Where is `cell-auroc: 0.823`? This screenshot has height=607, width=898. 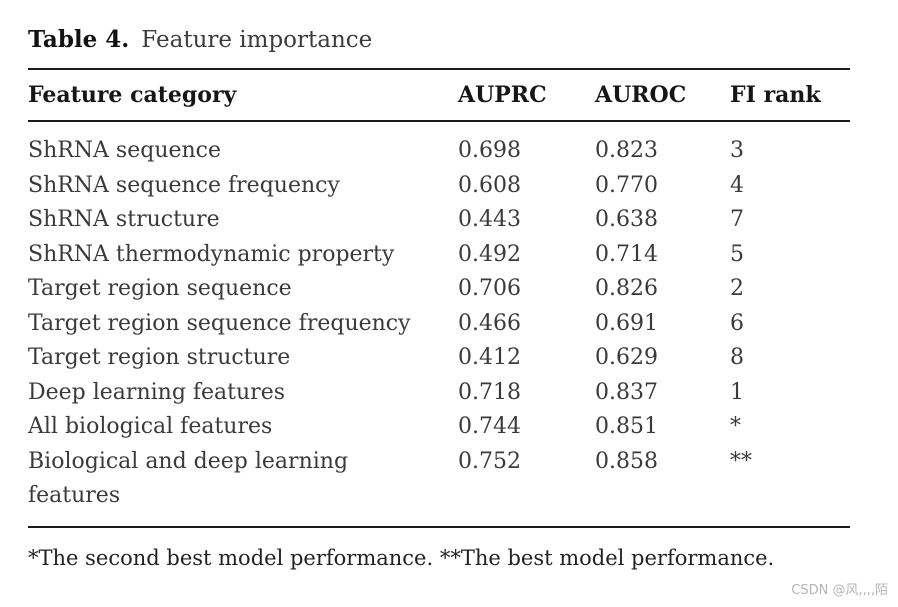
cell-auroc: 0.823 is located at coordinates (626, 150).